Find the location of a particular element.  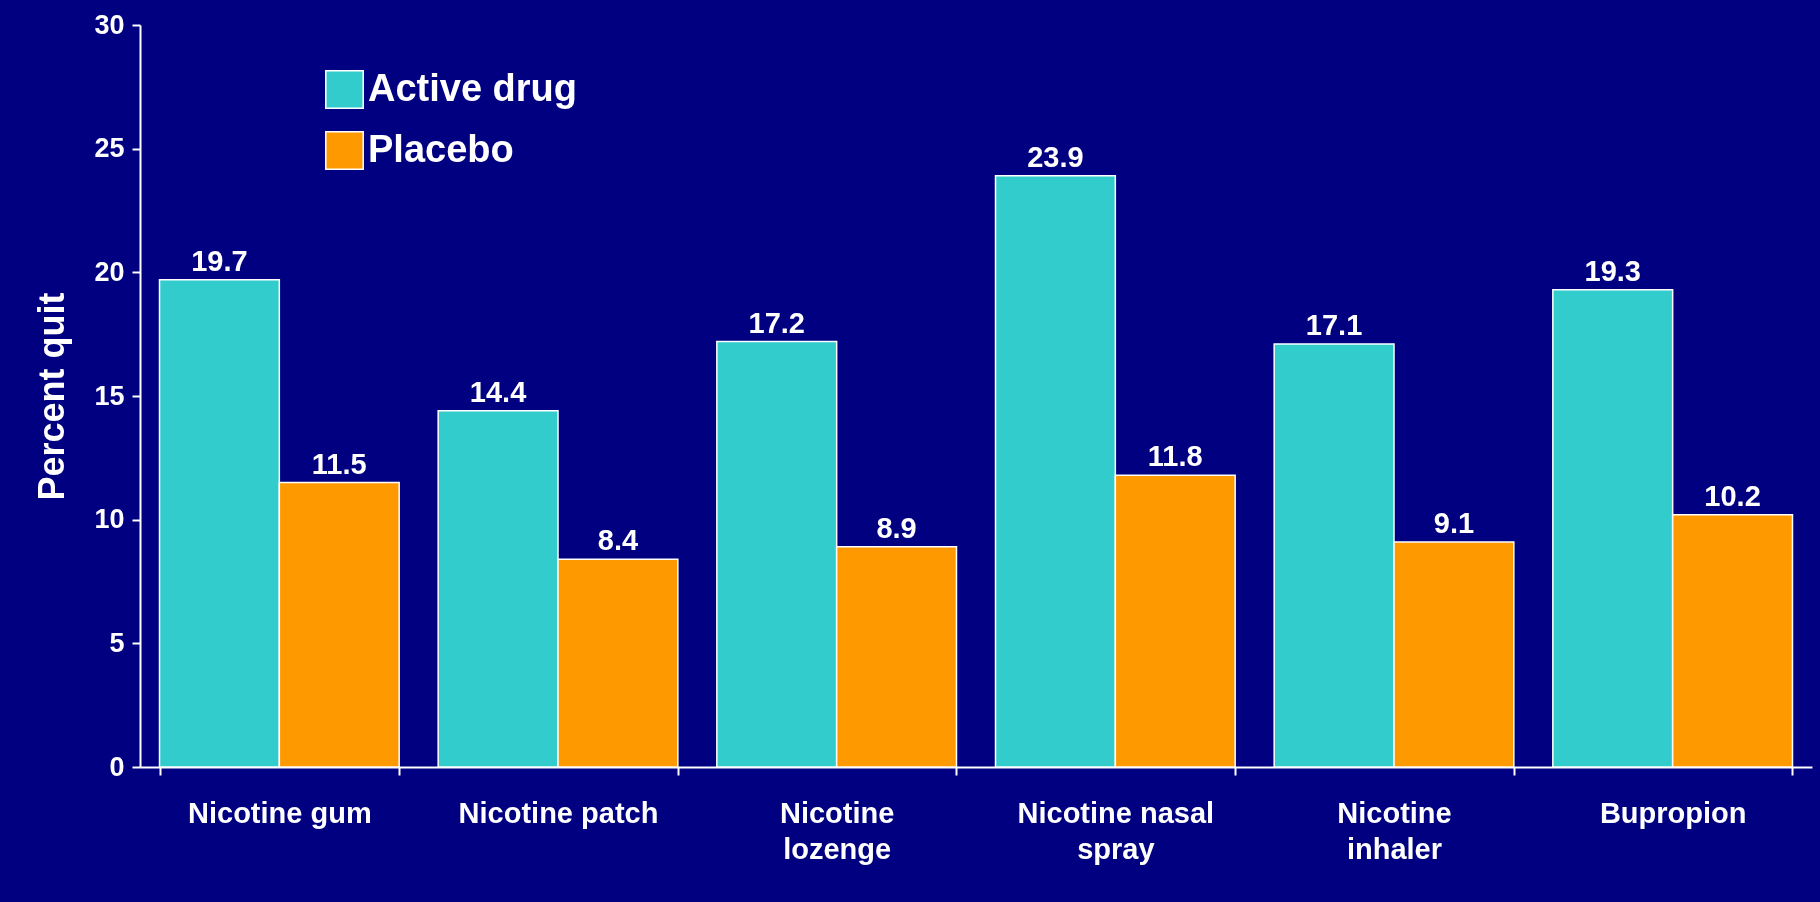

data-label: 14.4 is located at coordinates (498, 391).